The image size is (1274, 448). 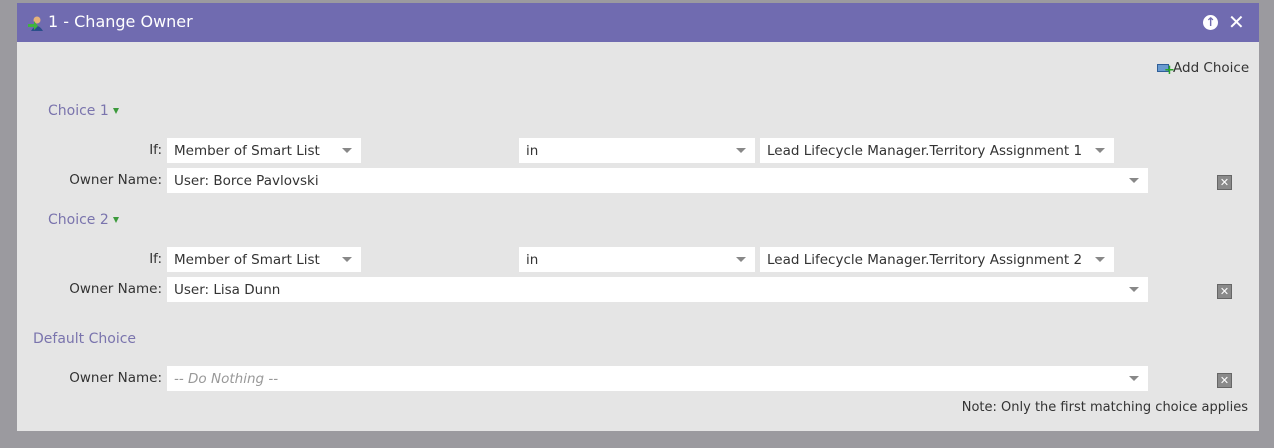 What do you see at coordinates (78, 111) in the screenshot?
I see `choice-label: Choice 1` at bounding box center [78, 111].